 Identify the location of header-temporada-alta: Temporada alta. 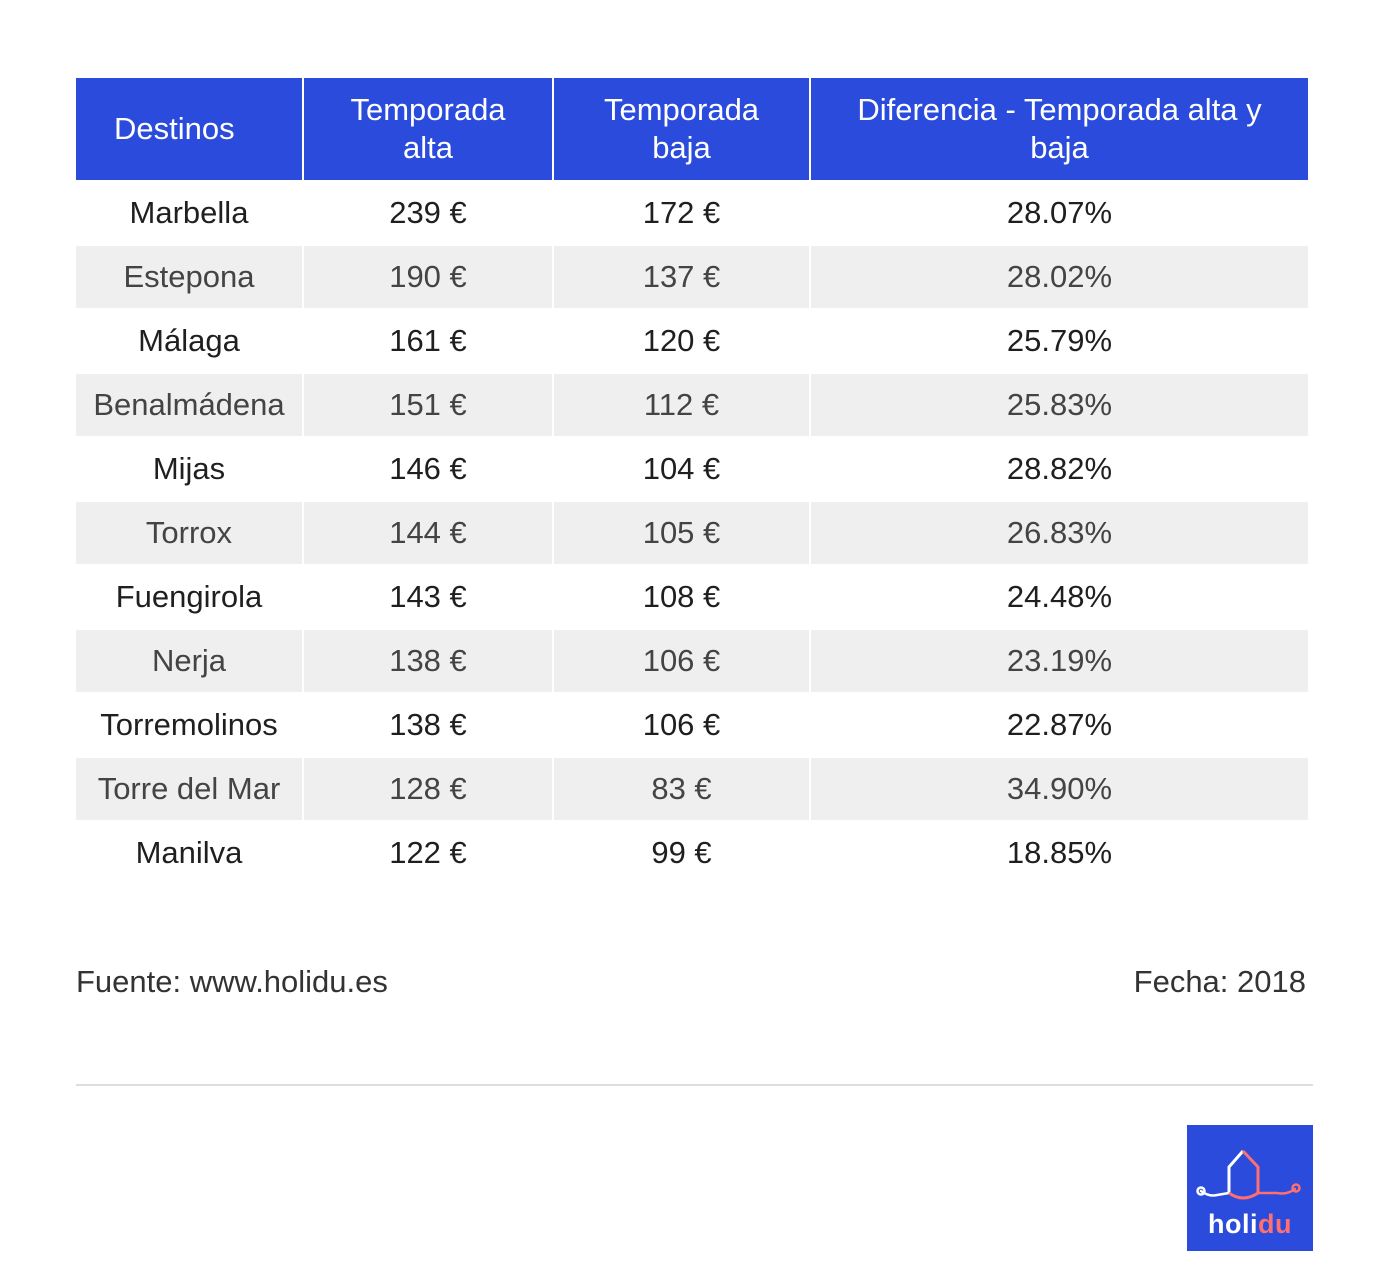
(428, 129).